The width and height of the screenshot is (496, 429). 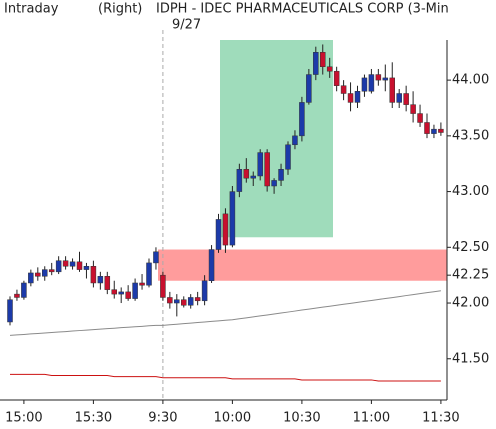 I want to click on header-left: Intraday, so click(x=31, y=9).